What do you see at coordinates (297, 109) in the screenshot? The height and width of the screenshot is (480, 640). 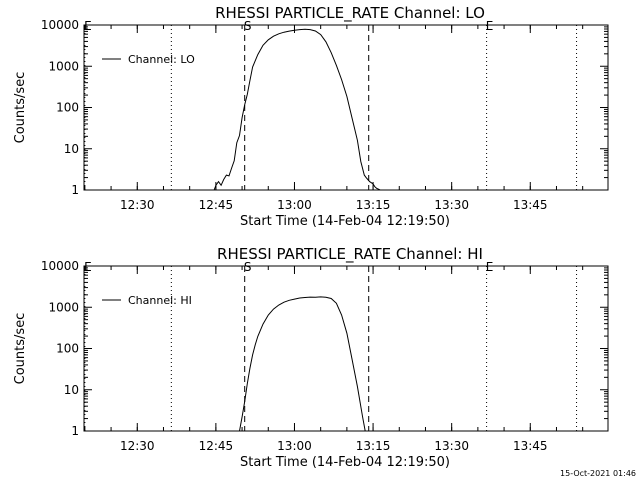 I see `series-line-lo` at bounding box center [297, 109].